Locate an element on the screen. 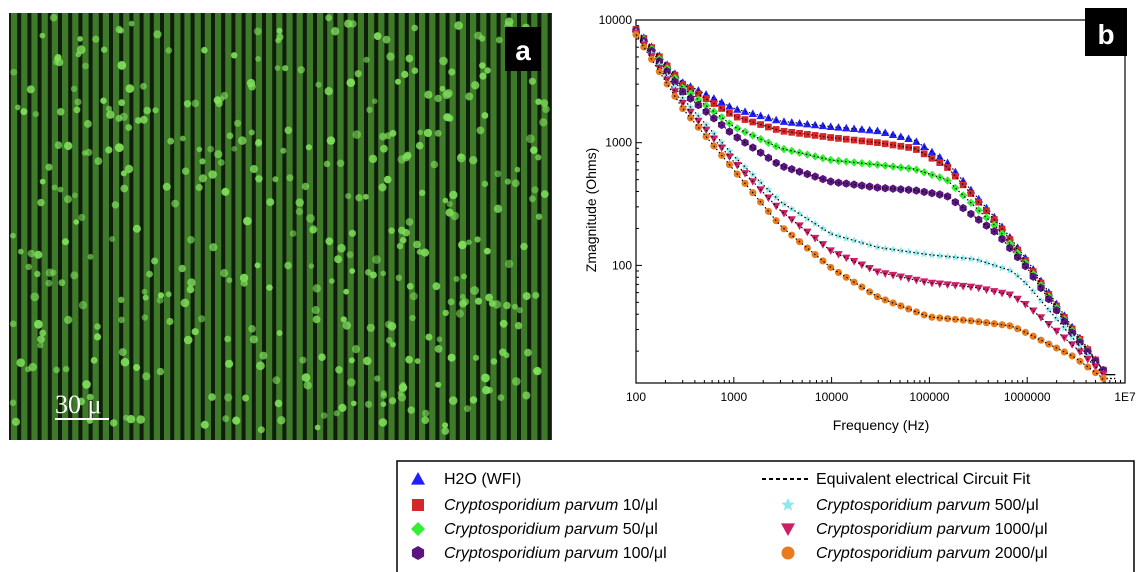 The height and width of the screenshot is (572, 1136). legend-marker is located at coordinates (788, 504).